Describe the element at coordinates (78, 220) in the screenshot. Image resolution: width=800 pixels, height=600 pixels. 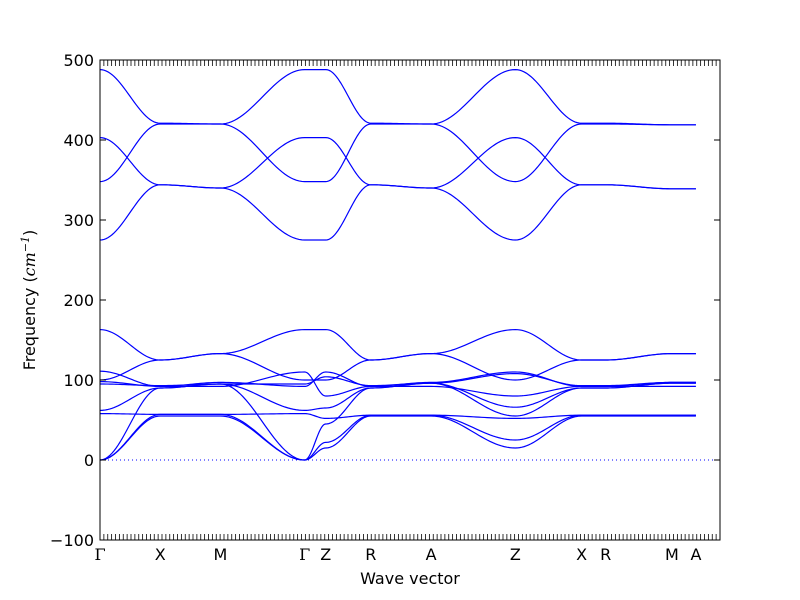
I see `y-tick-label: 300` at that location.